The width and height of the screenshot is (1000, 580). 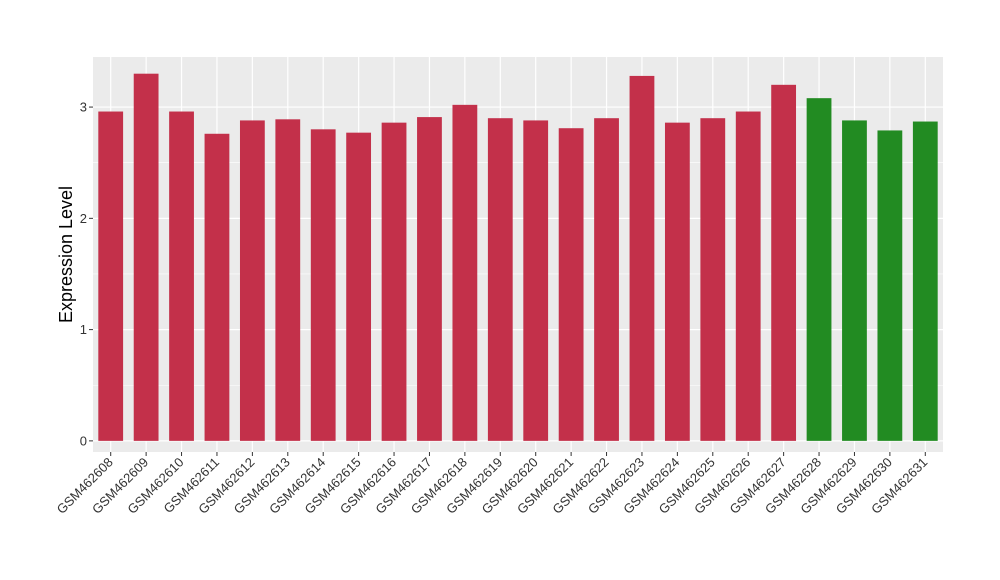 What do you see at coordinates (359, 286) in the screenshot?
I see `bar-GSM462615` at bounding box center [359, 286].